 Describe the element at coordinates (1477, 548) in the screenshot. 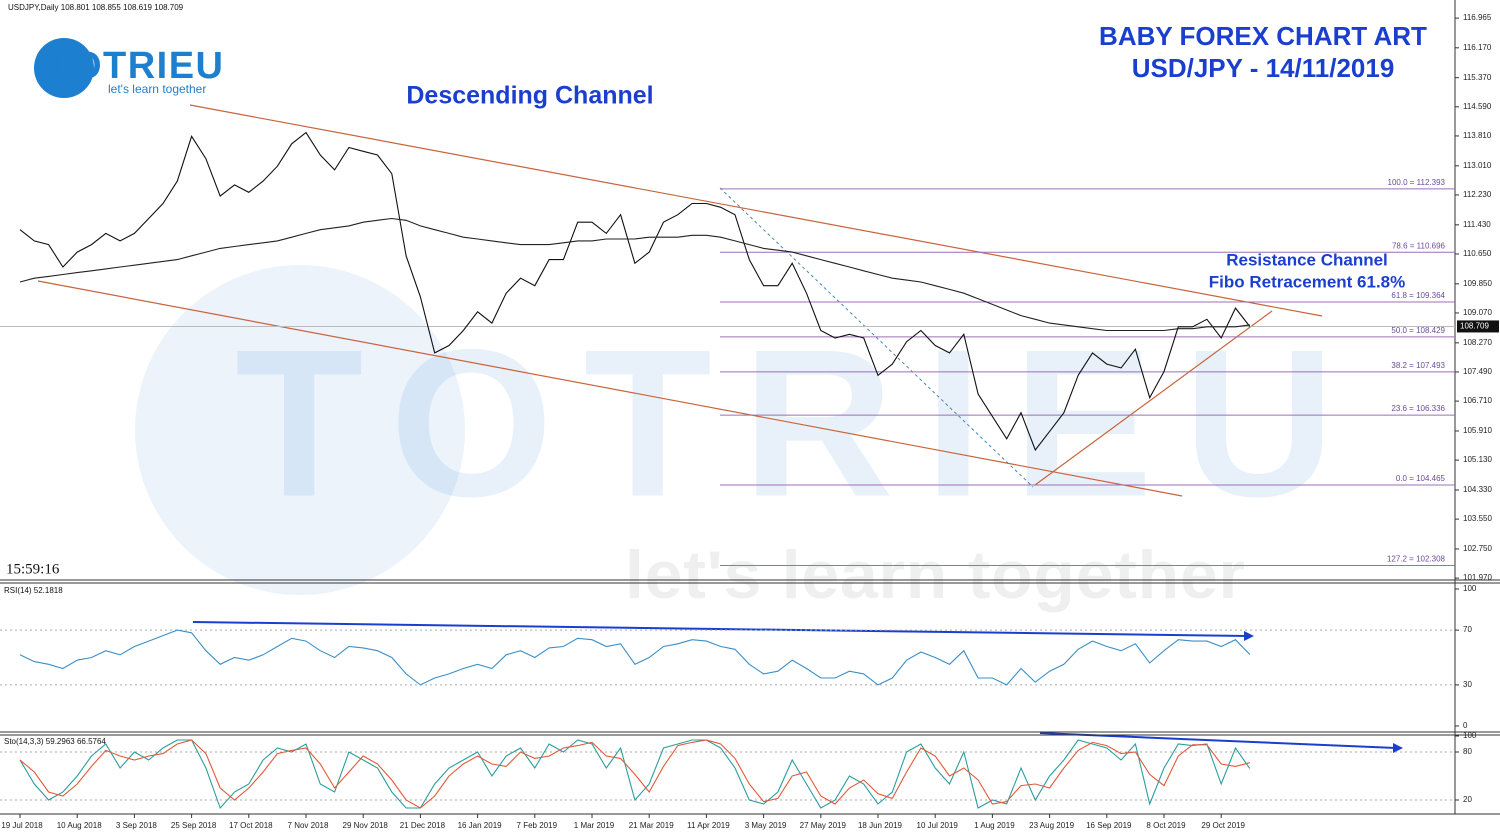

I see `y-tick-label: 102.750` at that location.